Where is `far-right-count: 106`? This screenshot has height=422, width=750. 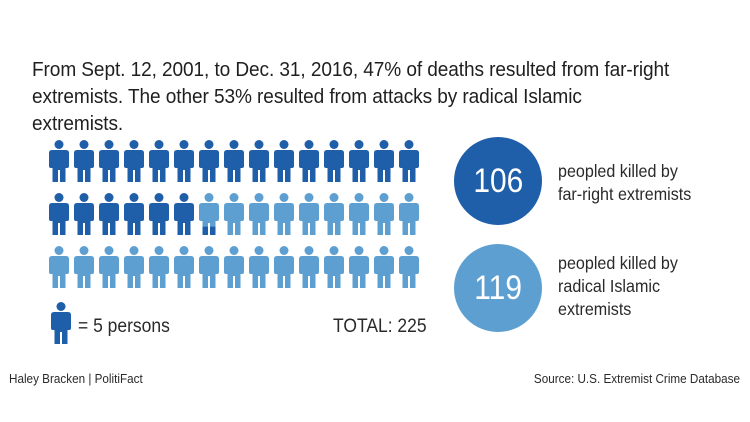
far-right-count: 106 is located at coordinates (498, 180).